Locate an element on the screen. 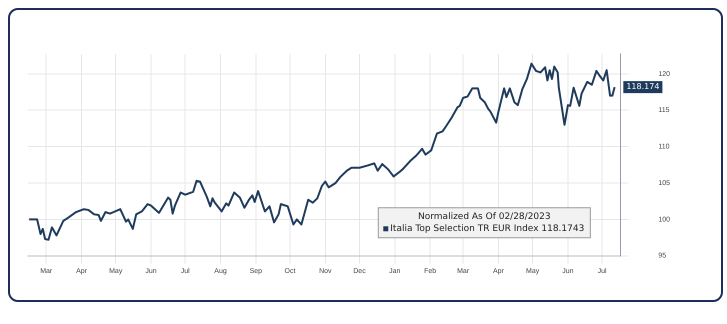  legend-label: Italia Top Selection TR EUR Index 118.1743 is located at coordinates (487, 229).